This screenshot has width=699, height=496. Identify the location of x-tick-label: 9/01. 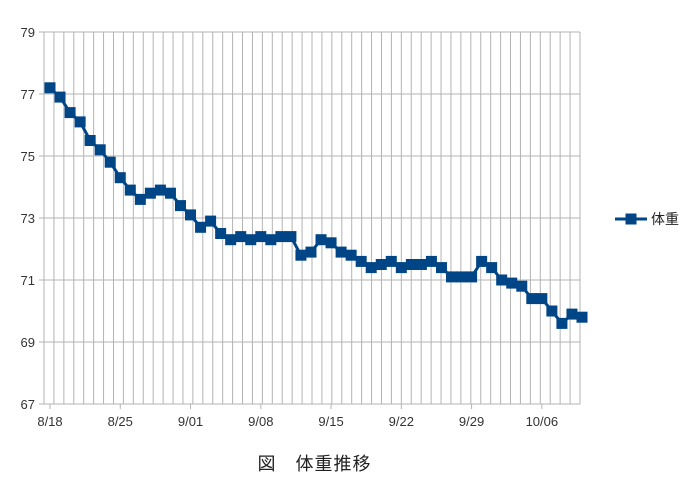
(190, 421).